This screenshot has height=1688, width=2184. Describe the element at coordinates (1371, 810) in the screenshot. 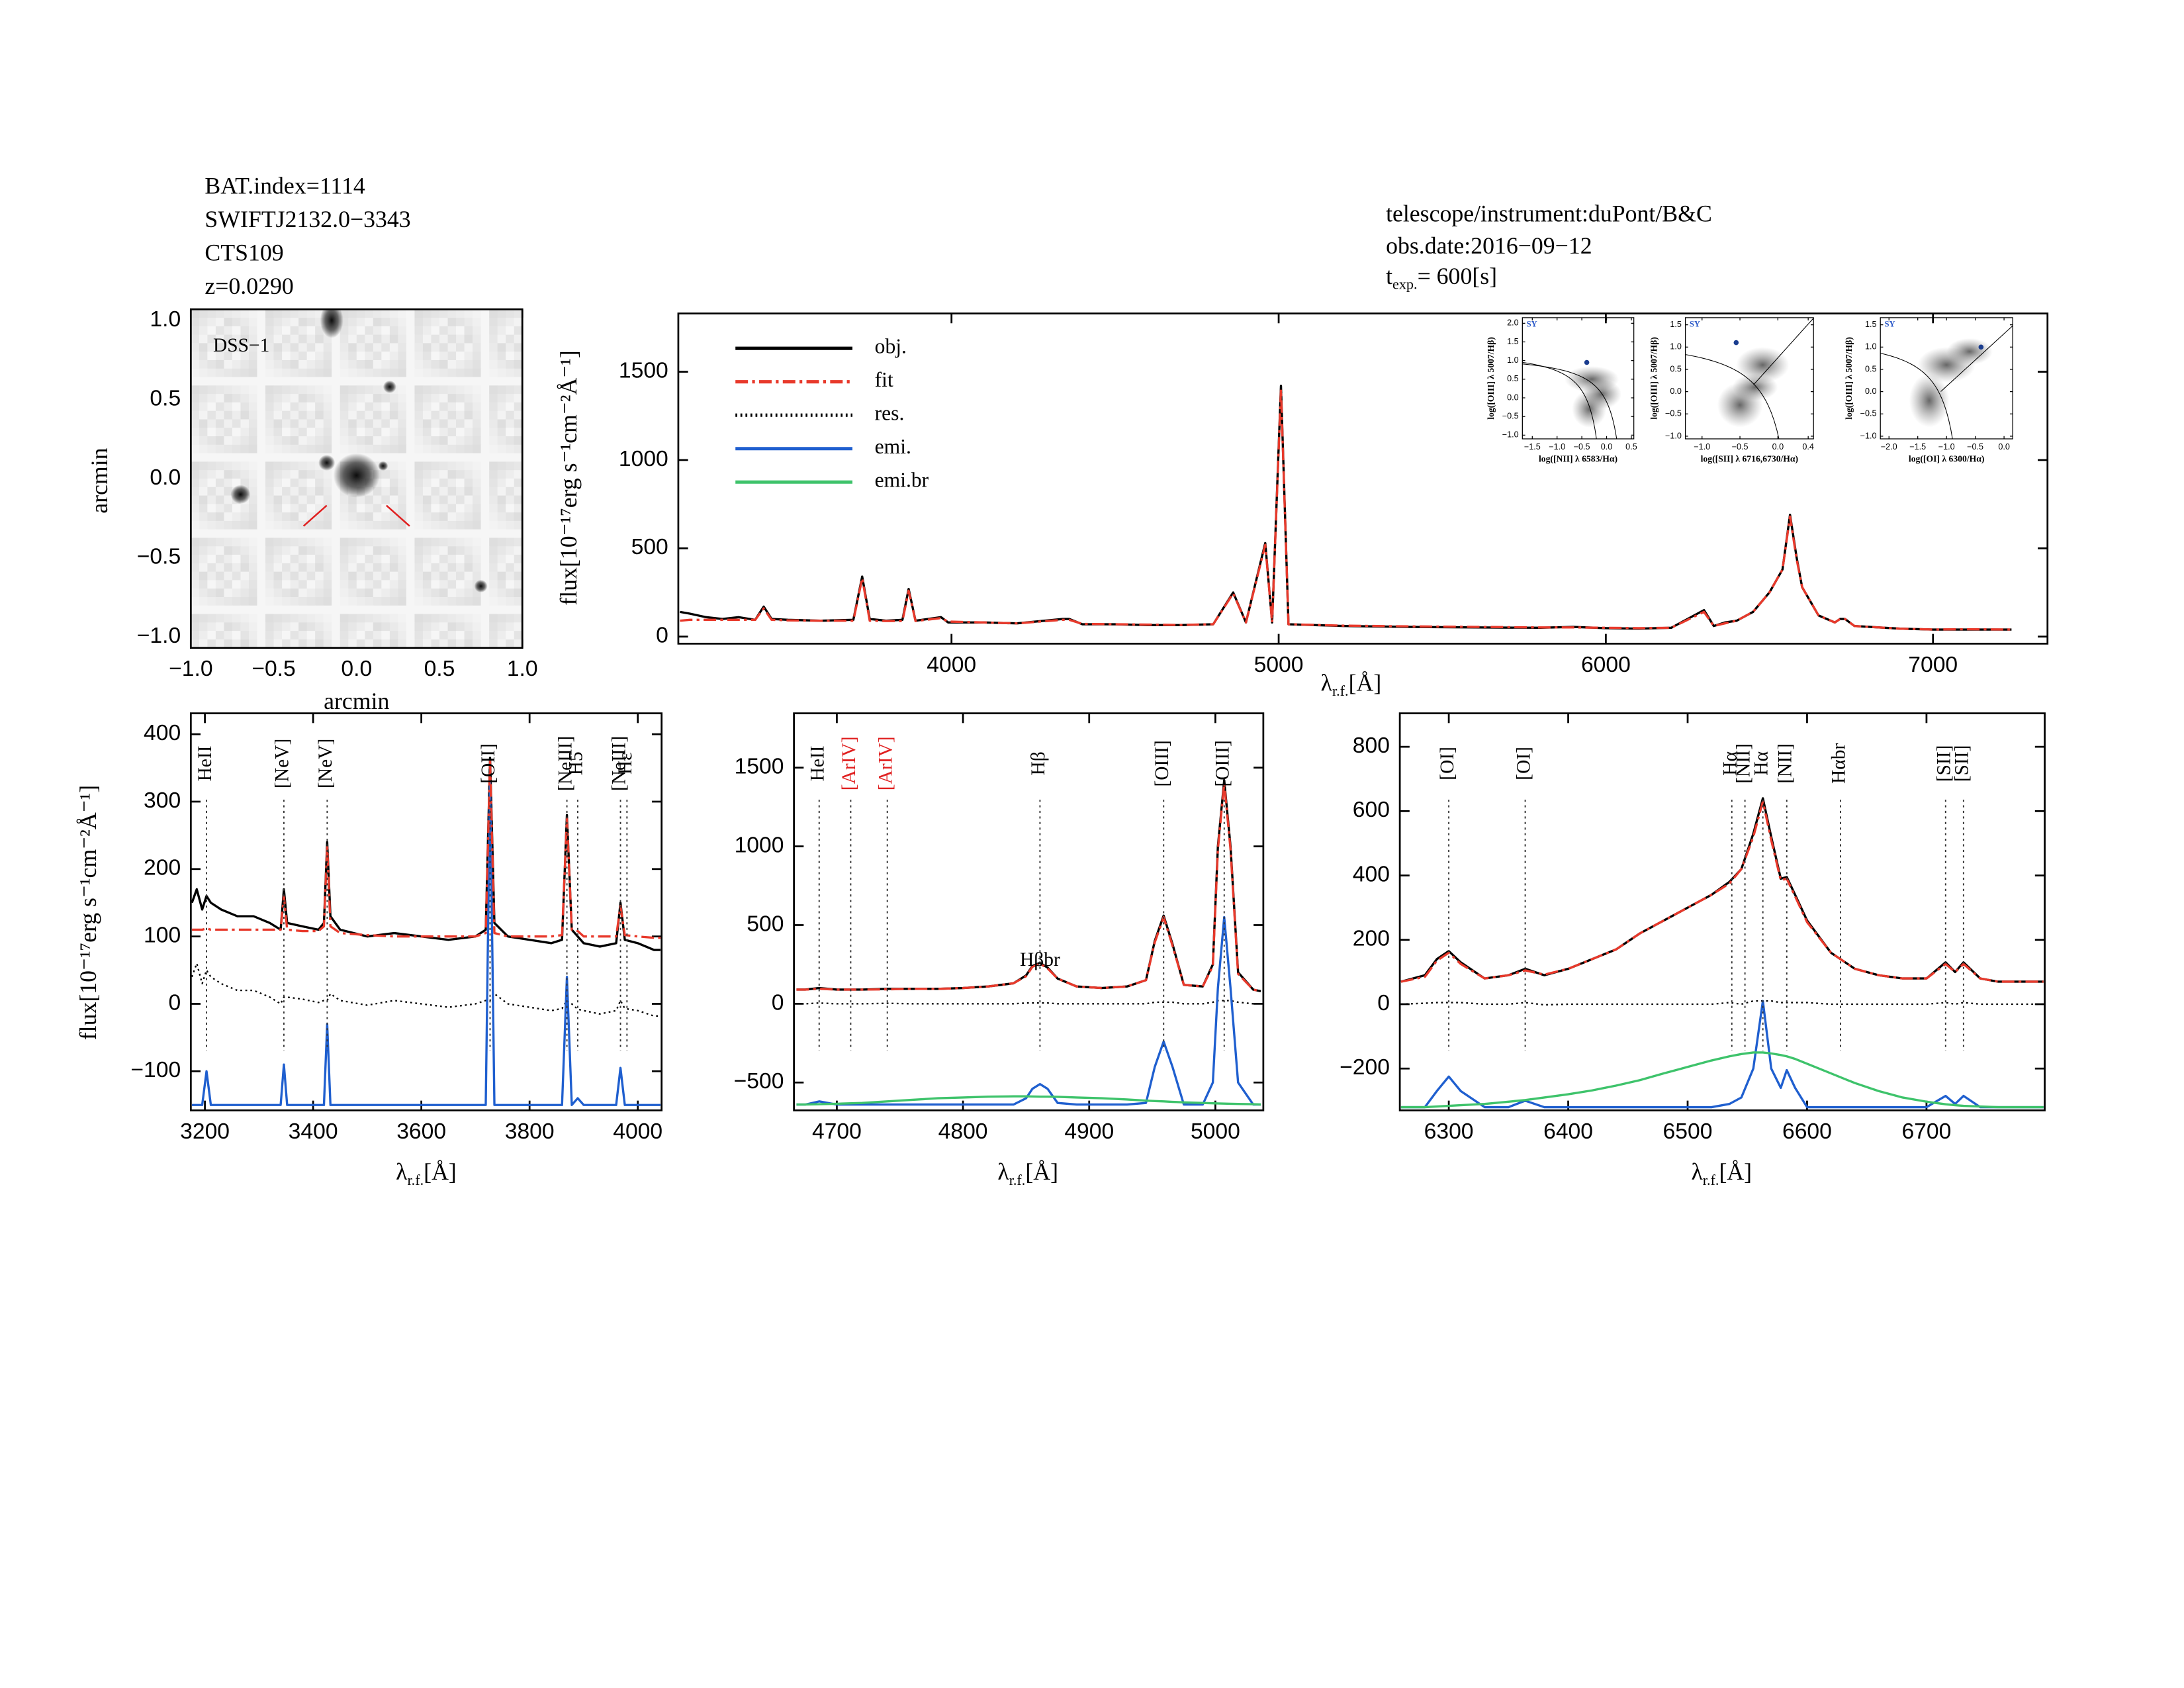

I see `y-tick-label: 600` at that location.